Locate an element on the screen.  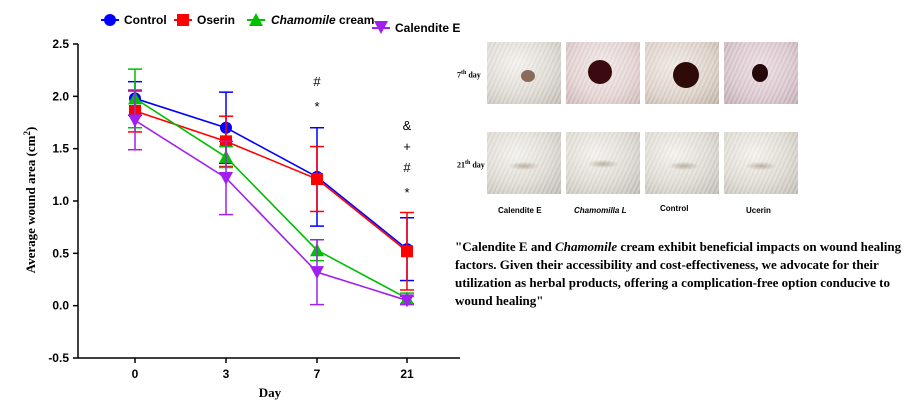
photo-calendite-day21 is located at coordinates (524, 163).